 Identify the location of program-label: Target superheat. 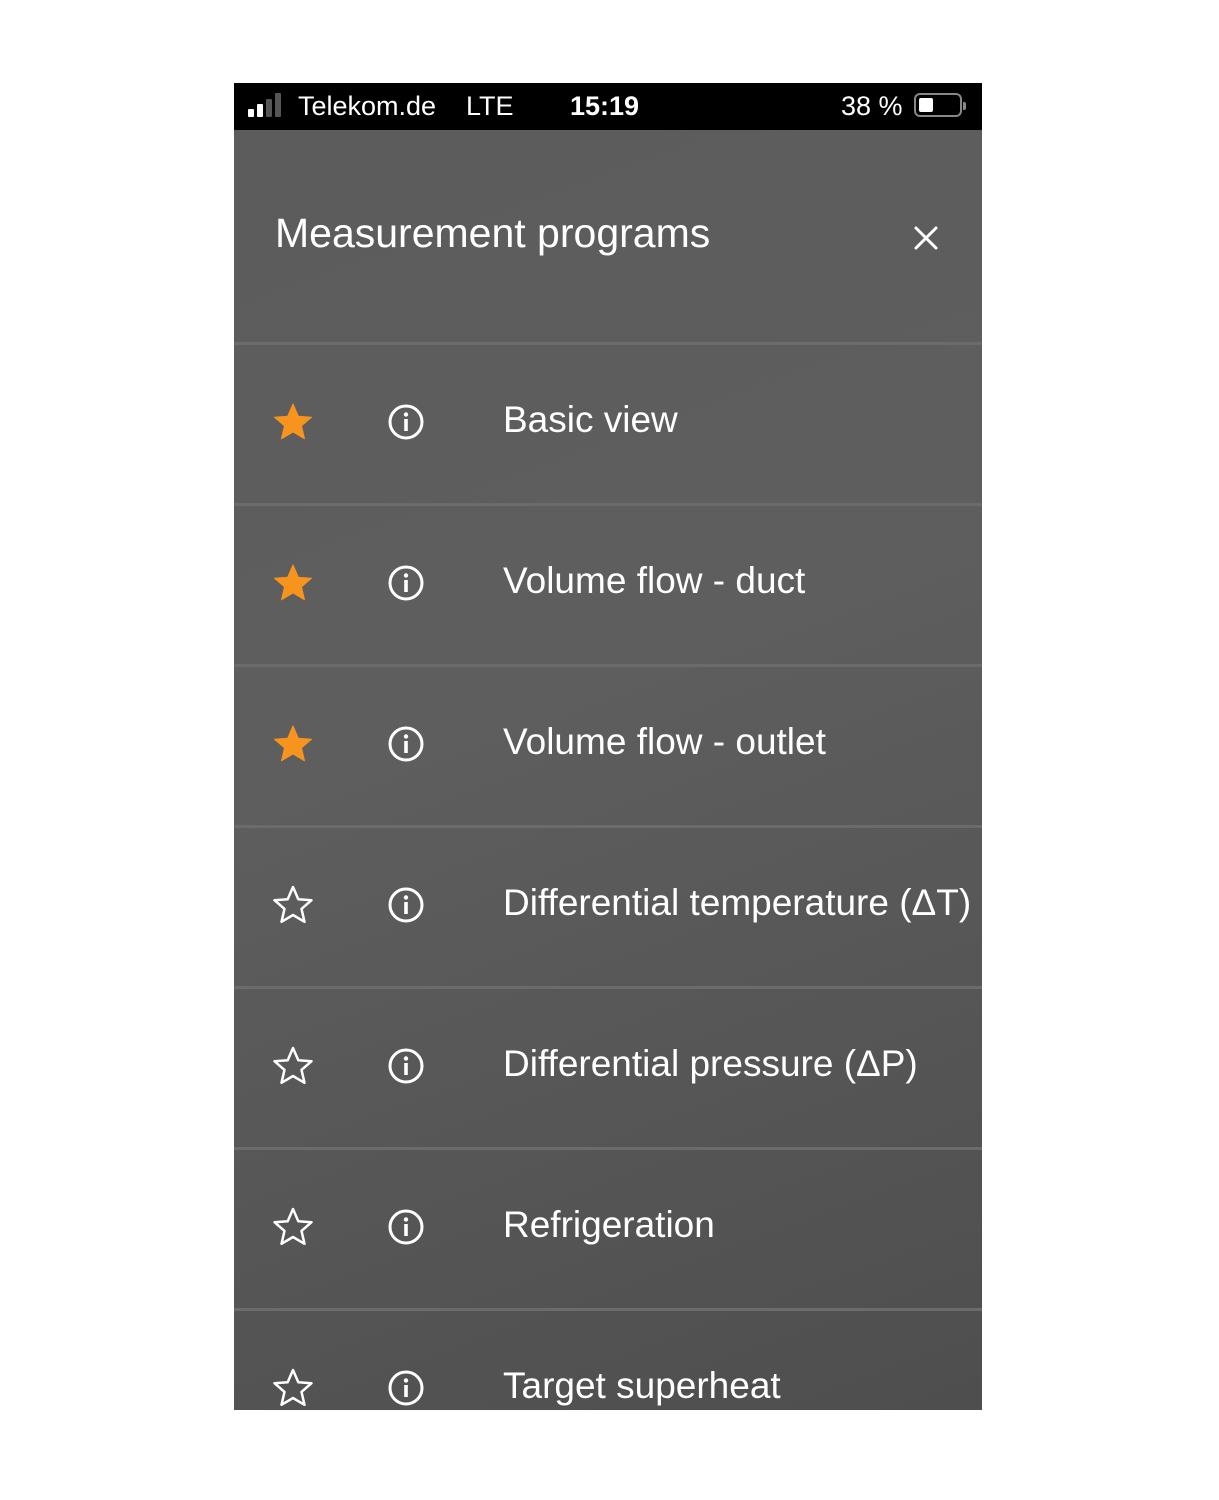
(642, 1385).